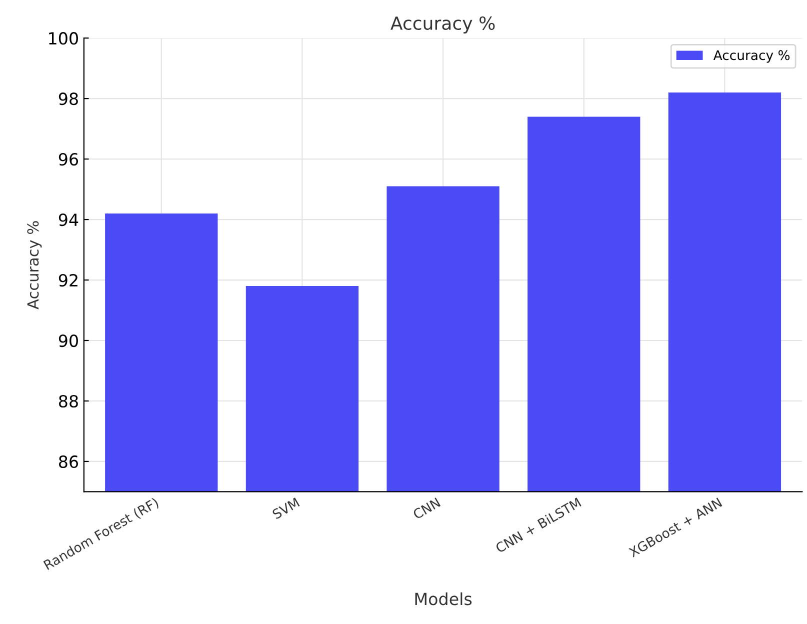  Describe the element at coordinates (68, 159) in the screenshot. I see `y-tick-label: 96` at that location.